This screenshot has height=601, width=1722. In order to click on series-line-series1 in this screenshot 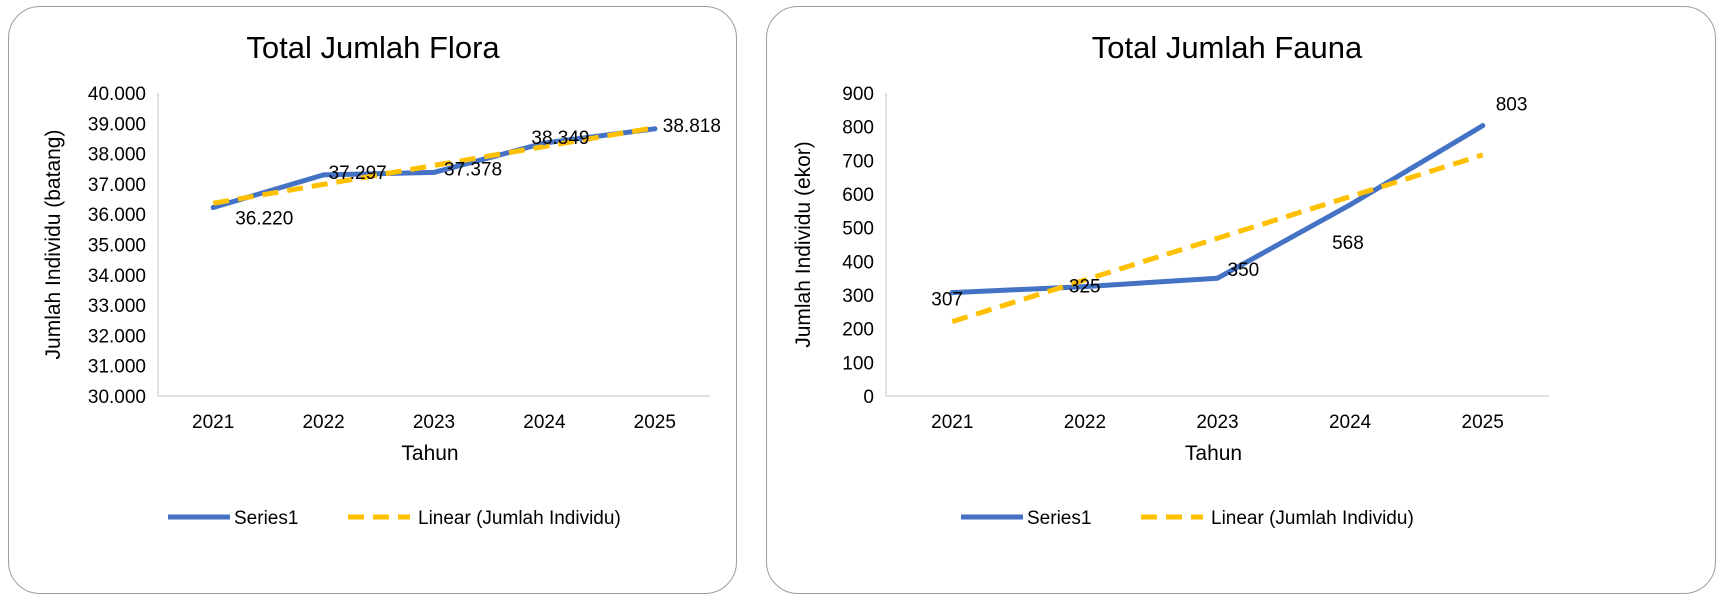, I will do `click(1217, 209)`.